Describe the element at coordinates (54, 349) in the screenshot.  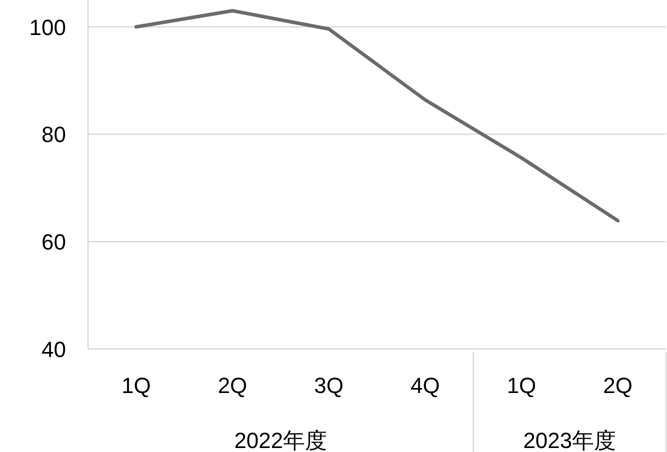
I see `y-tick-label: 40` at that location.